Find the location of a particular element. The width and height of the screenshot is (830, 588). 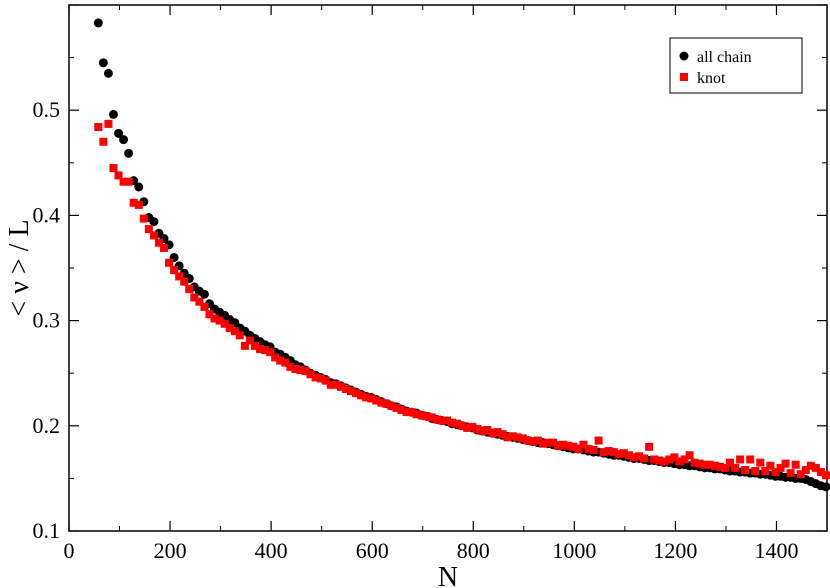

y-tick-label: 0.5 is located at coordinates (47, 109).